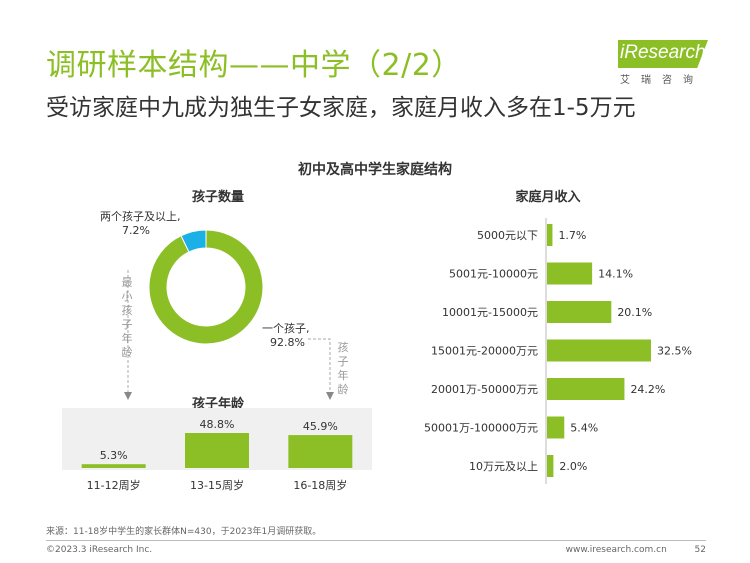 This screenshot has width=750, height=563. I want to click on source-note: 来源：11-18岁中学生的家长群体N=430，于2023年1月调研获取。, so click(184, 532).